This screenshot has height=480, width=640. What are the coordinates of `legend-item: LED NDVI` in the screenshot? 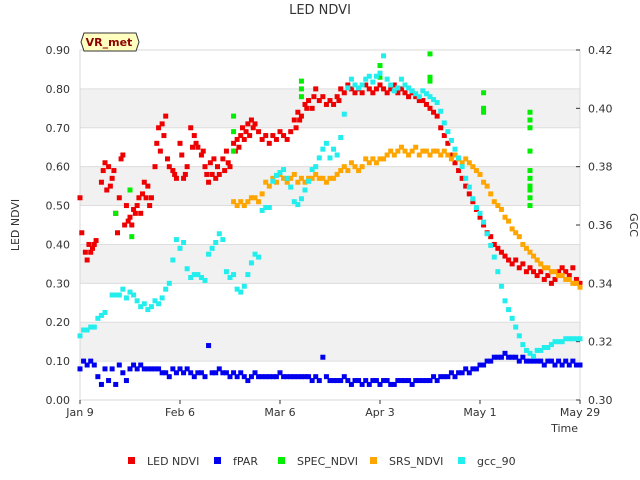 It's located at (163, 461).